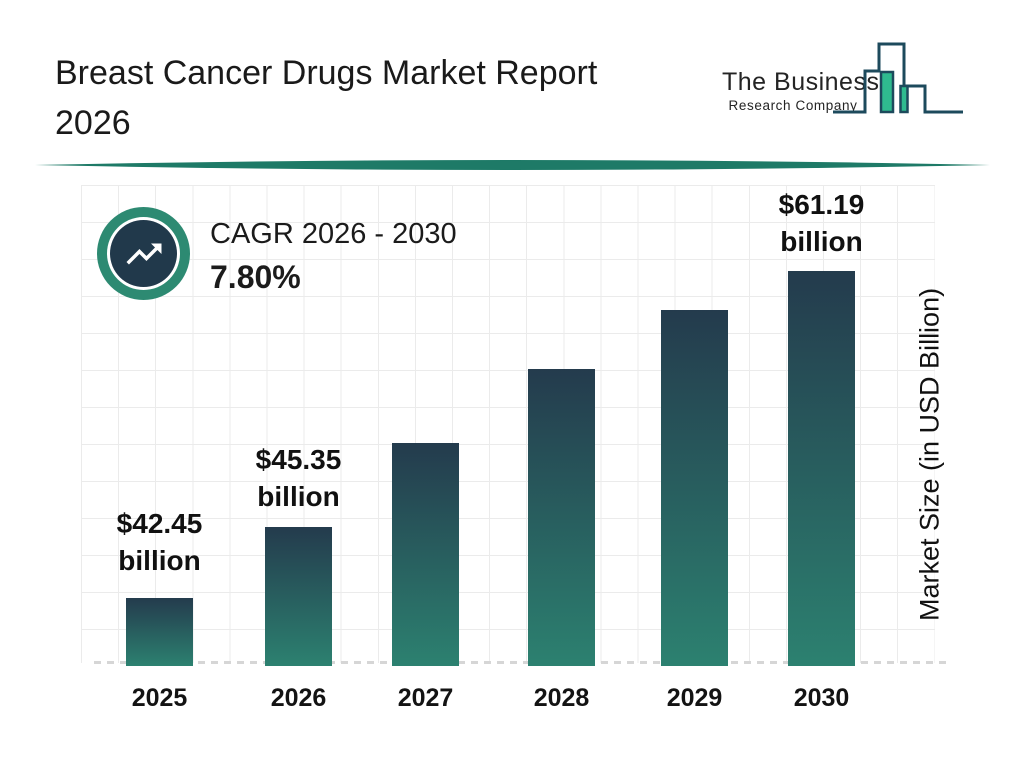 This screenshot has height=768, width=1024. Describe the element at coordinates (694, 698) in the screenshot. I see `x-tick-2029: 2029` at that location.